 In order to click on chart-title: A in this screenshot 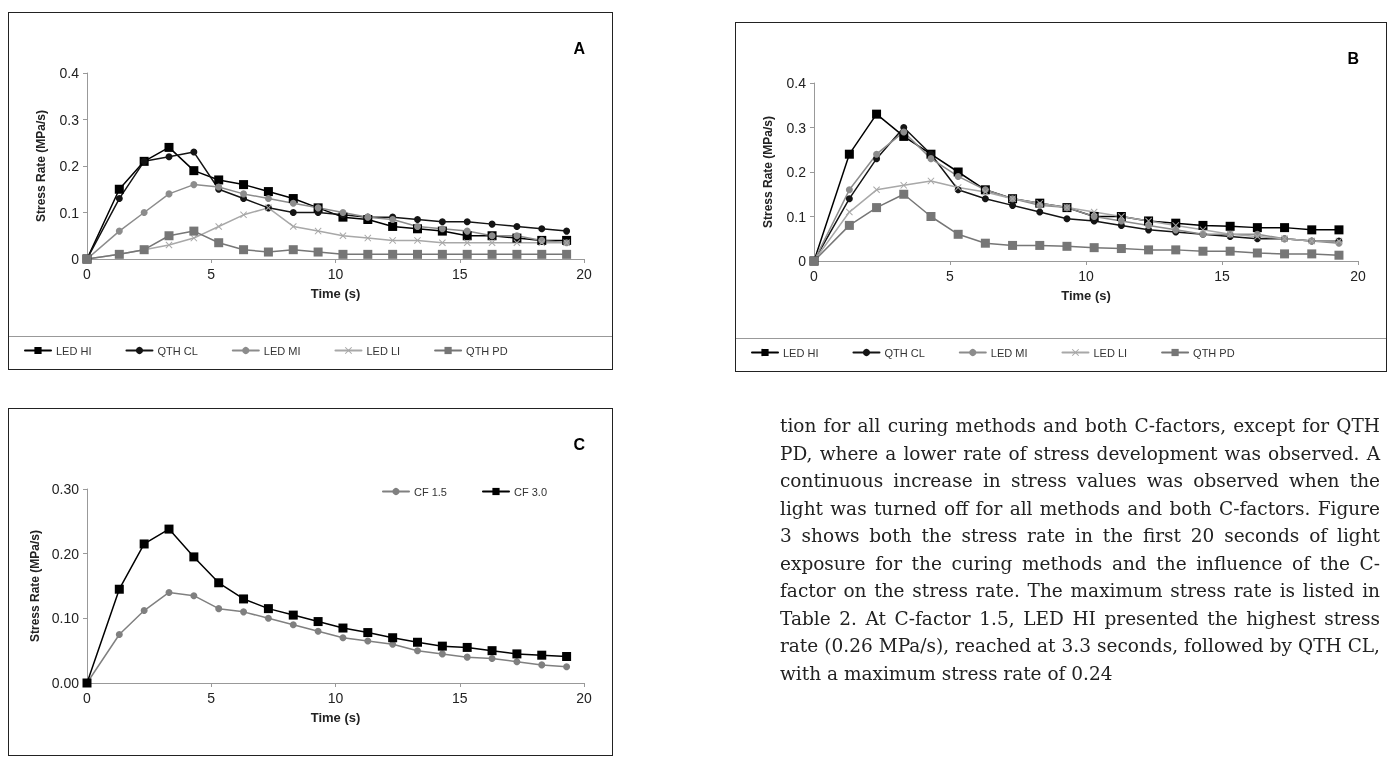, I will do `click(579, 48)`.